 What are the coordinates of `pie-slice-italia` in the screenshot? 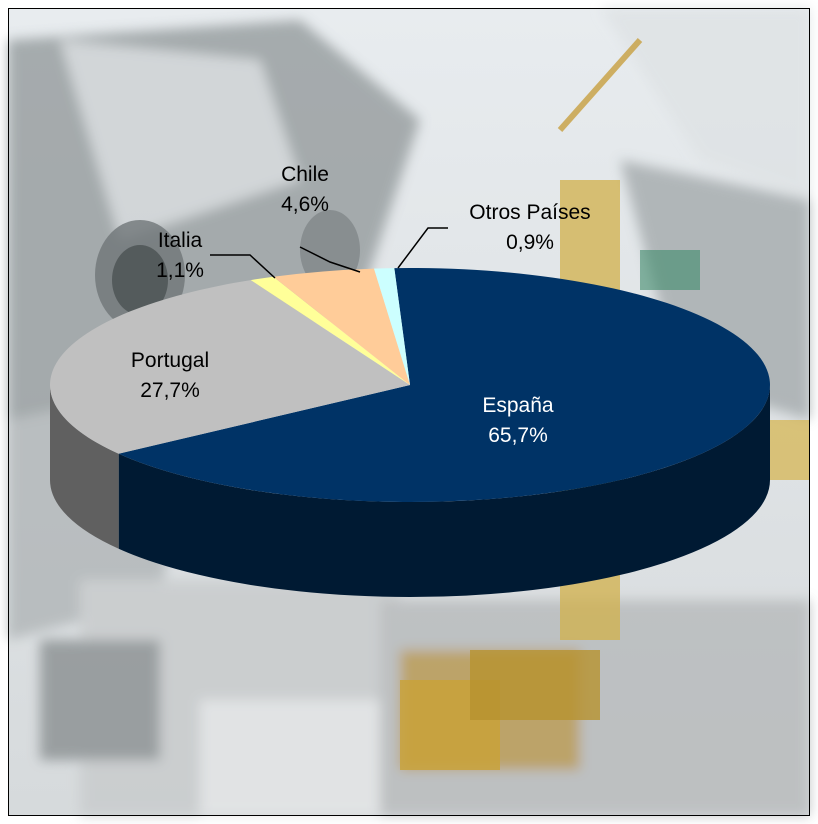 It's located at (330, 330).